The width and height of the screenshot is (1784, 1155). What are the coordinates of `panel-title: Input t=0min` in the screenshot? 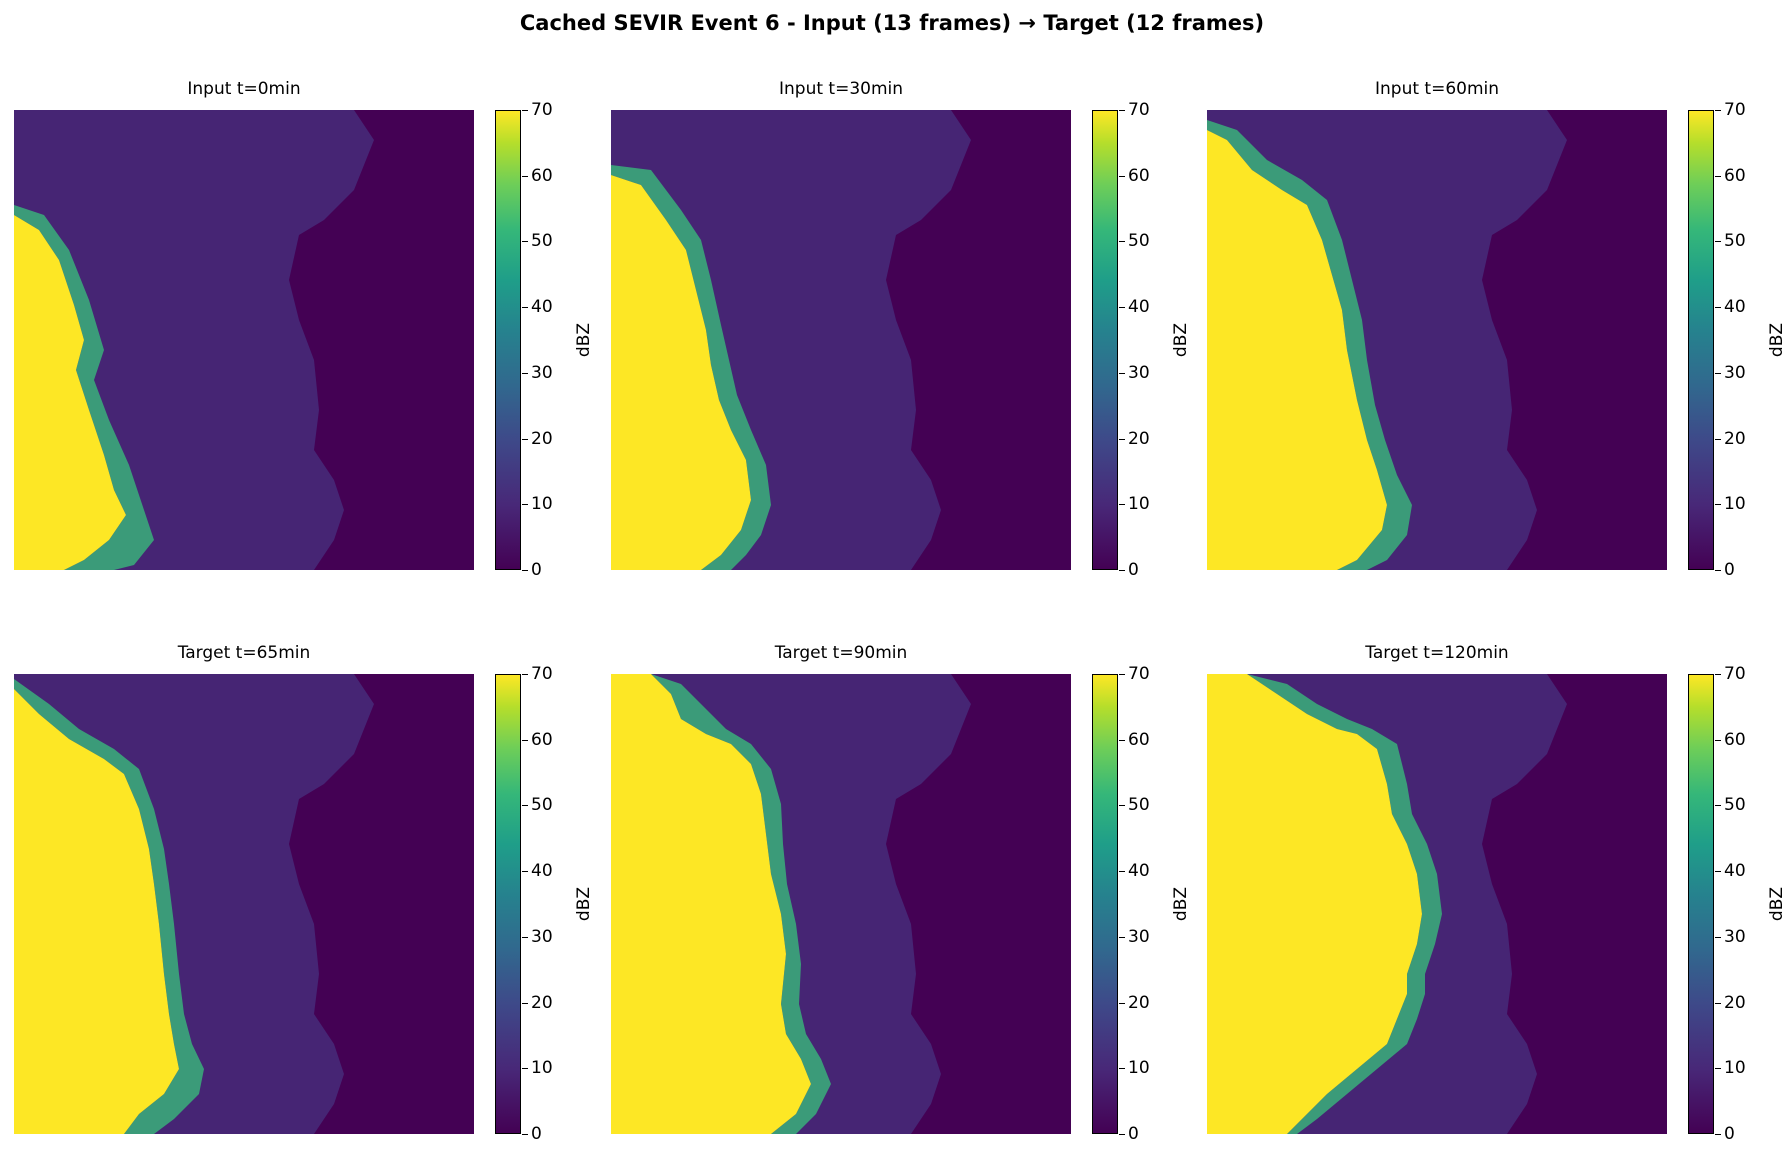 It's located at (244, 89).